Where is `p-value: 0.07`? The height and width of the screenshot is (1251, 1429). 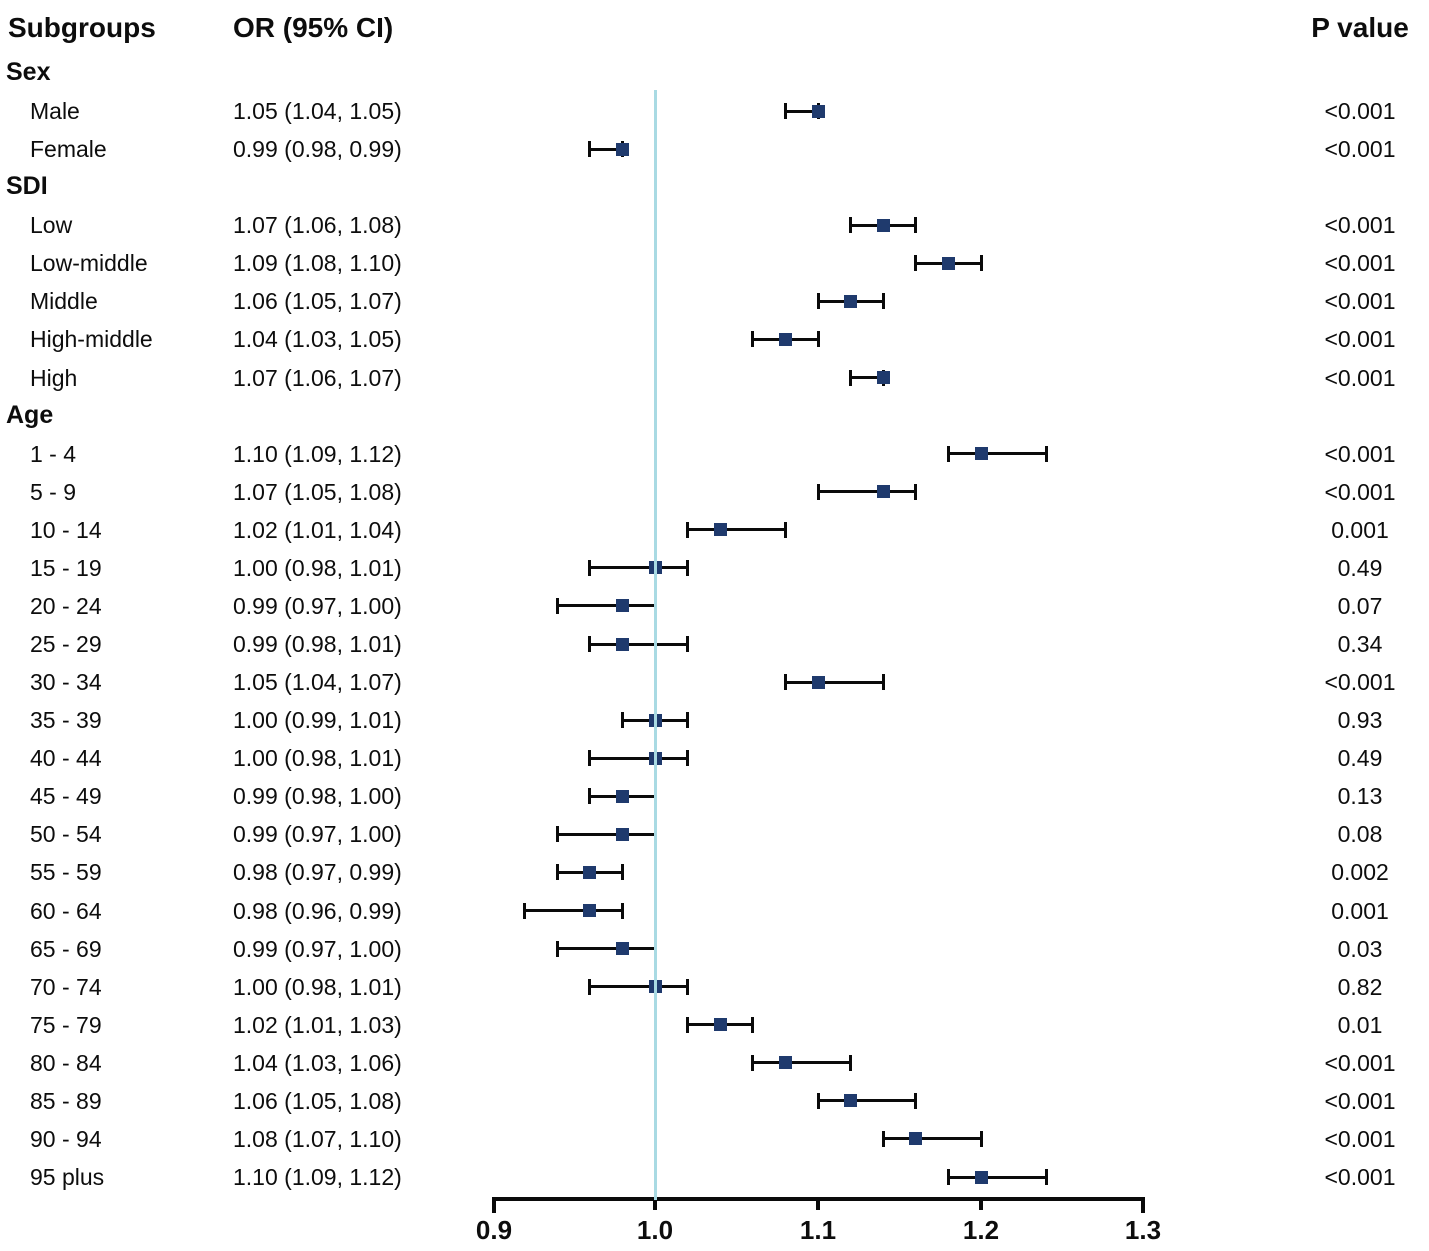
p-value: 0.07 is located at coordinates (1360, 605).